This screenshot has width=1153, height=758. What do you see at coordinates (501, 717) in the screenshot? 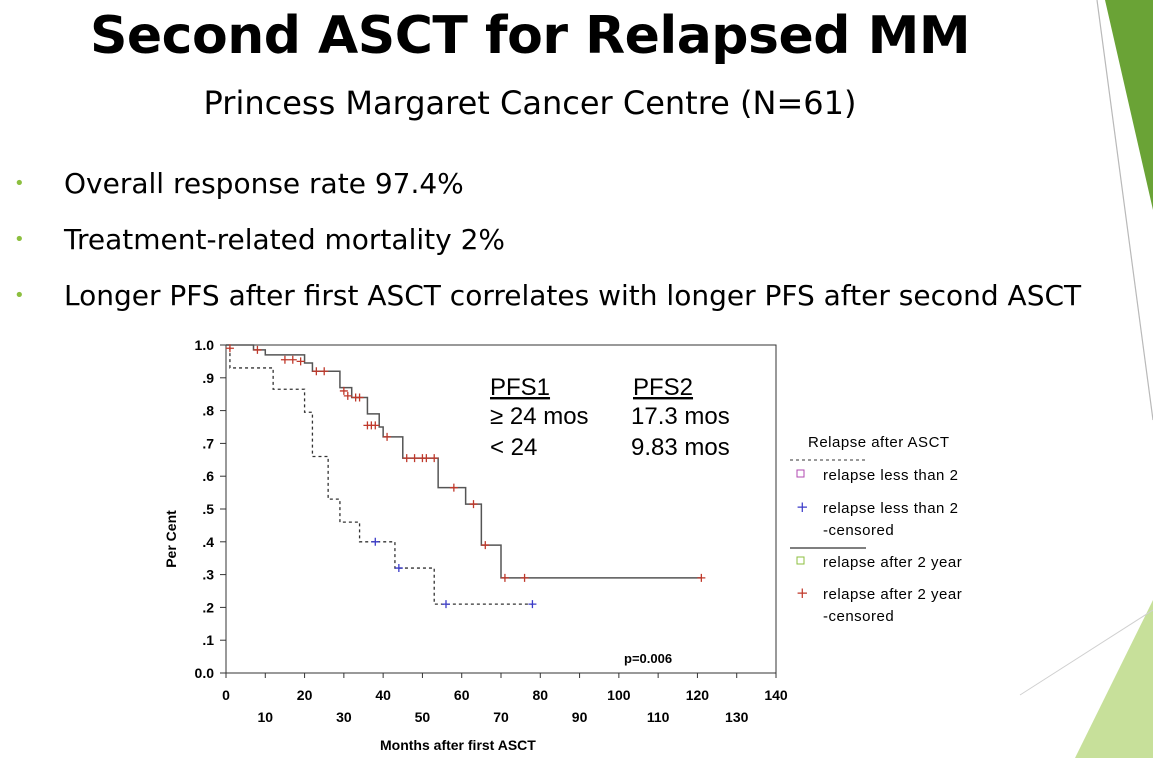
I see `x-tick-label: 70` at bounding box center [501, 717].